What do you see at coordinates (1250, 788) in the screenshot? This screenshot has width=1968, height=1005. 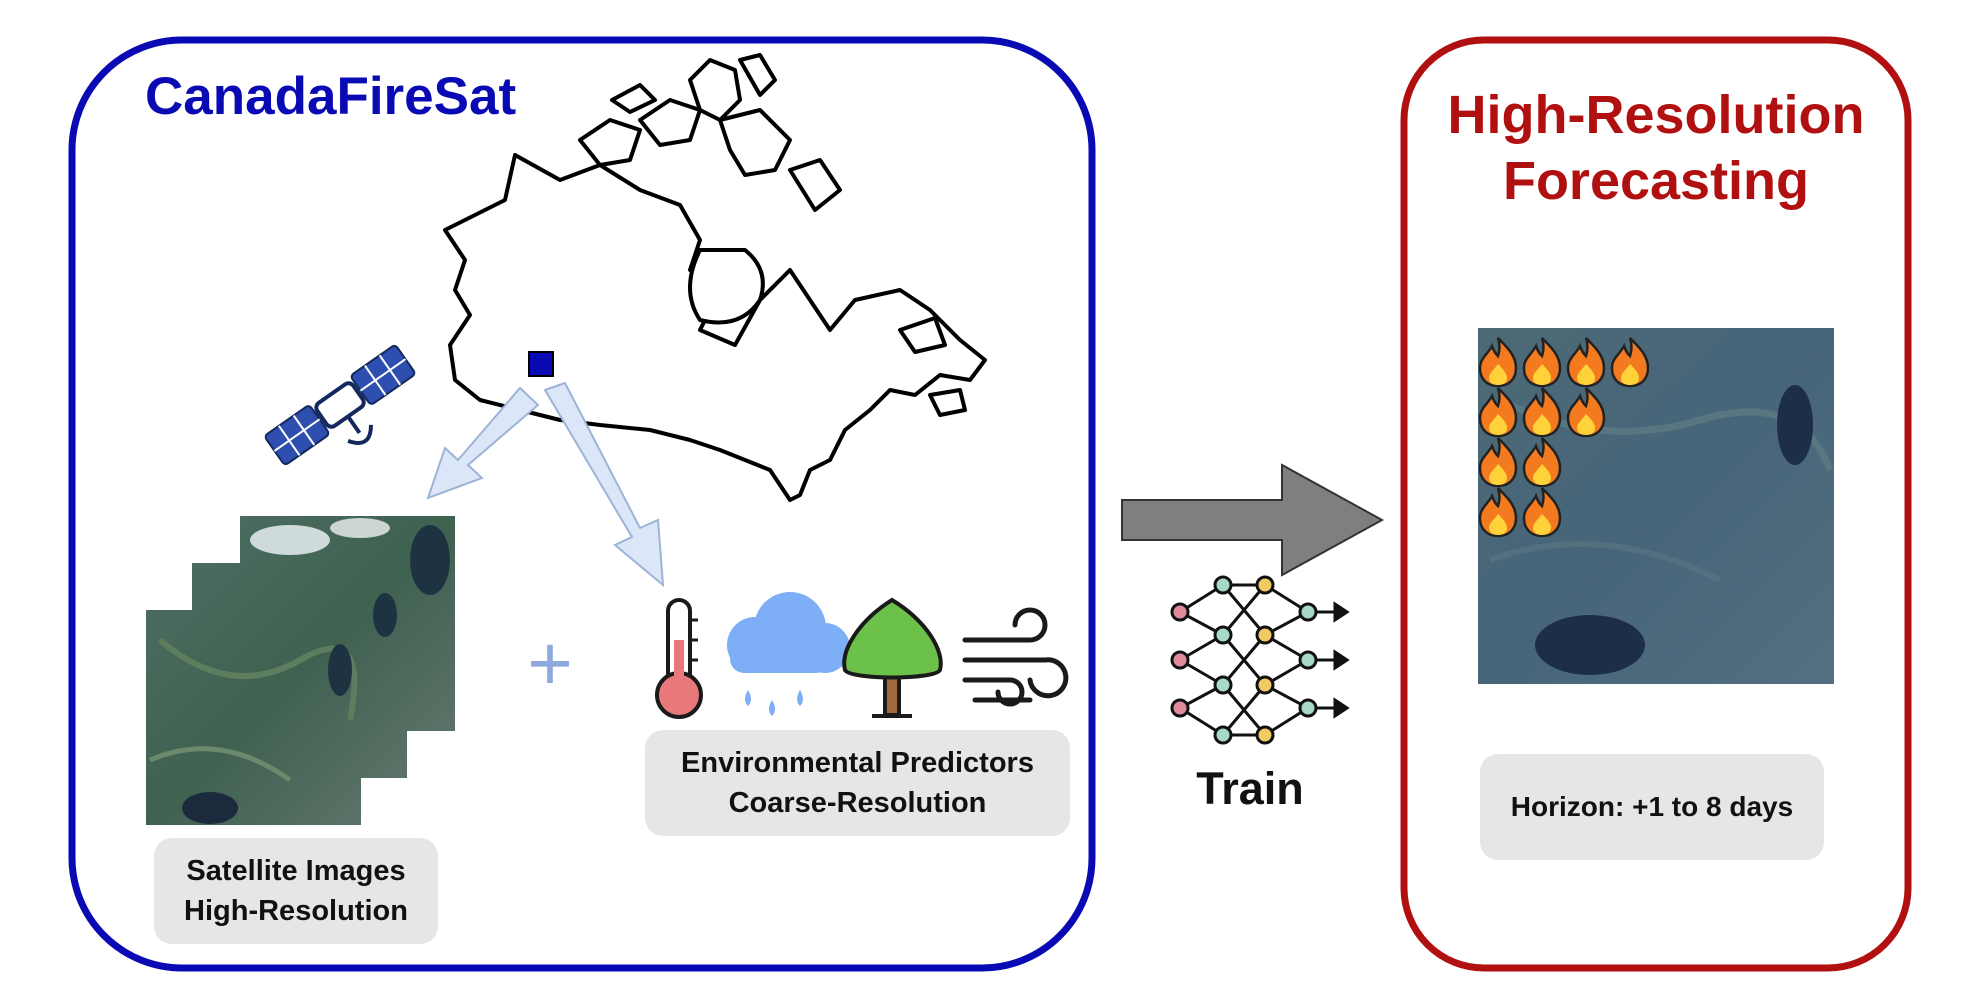 I see `train-label: Train` at bounding box center [1250, 788].